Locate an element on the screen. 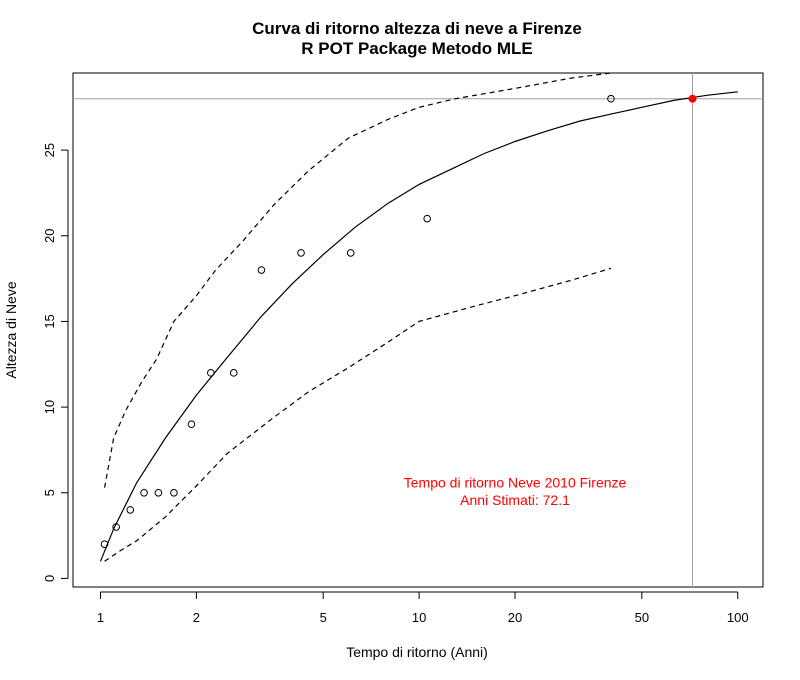 The height and width of the screenshot is (680, 800). x-tick-label: 20 is located at coordinates (515, 617).